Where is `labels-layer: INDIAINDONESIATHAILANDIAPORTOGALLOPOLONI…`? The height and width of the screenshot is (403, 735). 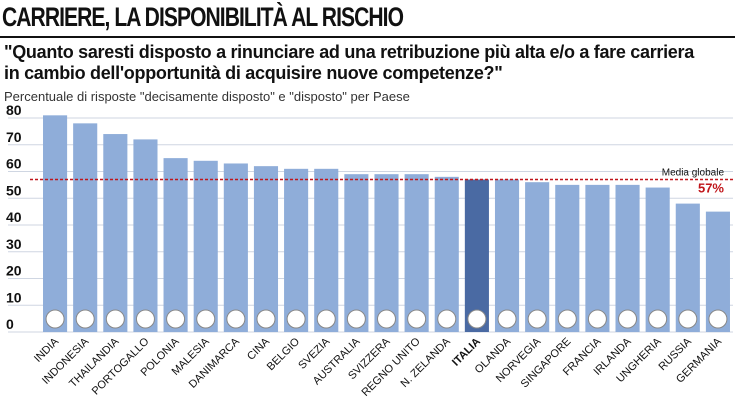 labels-layer: INDIAINDONESIATHAILANDIAPORTOGALLOPOLONI… is located at coordinates (378, 367).